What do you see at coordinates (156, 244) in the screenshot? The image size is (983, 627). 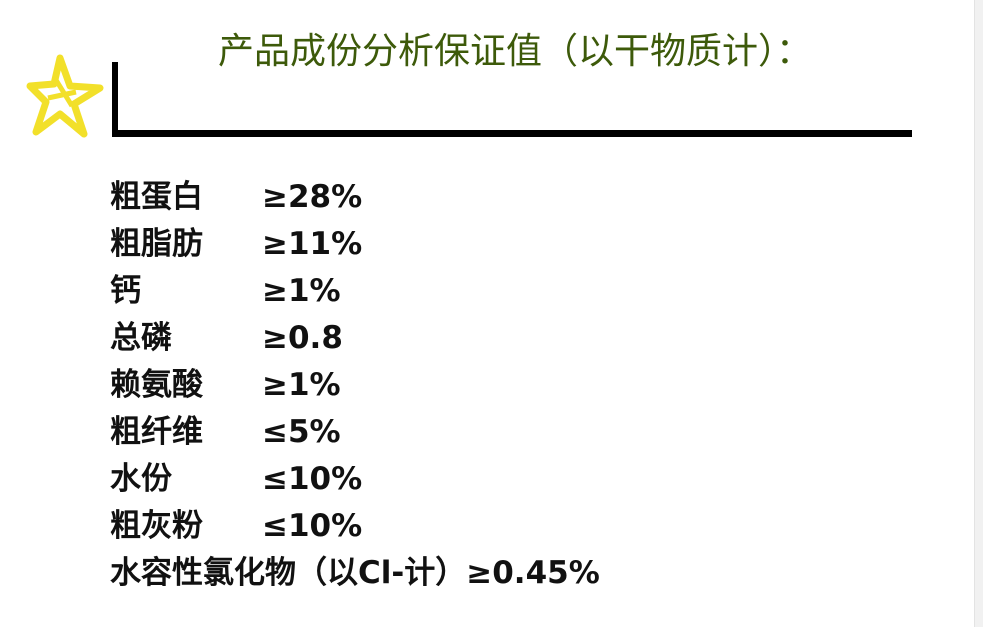 I see `item-name: 粗脂肪` at bounding box center [156, 244].